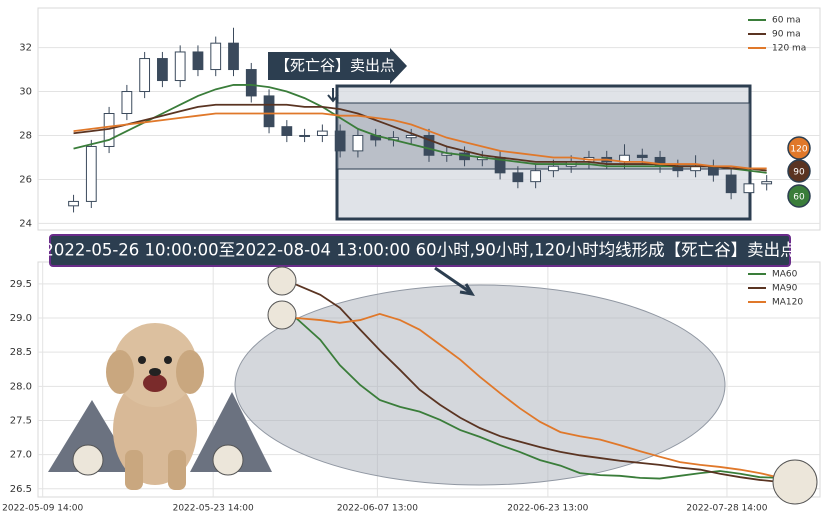  What do you see at coordinates (21, 489) in the screenshot?
I see `y-tick-label: 26.5` at bounding box center [21, 489].